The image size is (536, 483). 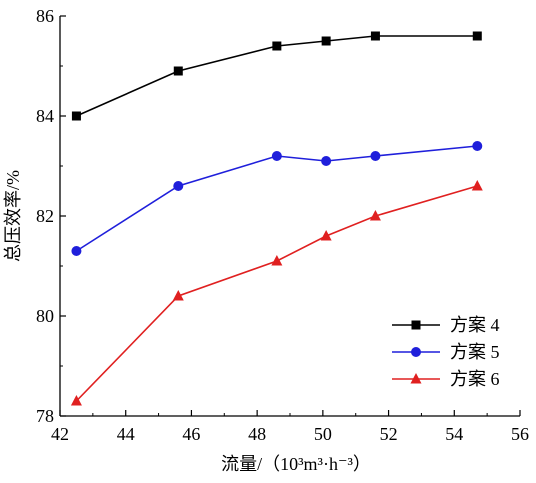 What do you see at coordinates (45, 116) in the screenshot?
I see `y-tick-label: 84` at bounding box center [45, 116].